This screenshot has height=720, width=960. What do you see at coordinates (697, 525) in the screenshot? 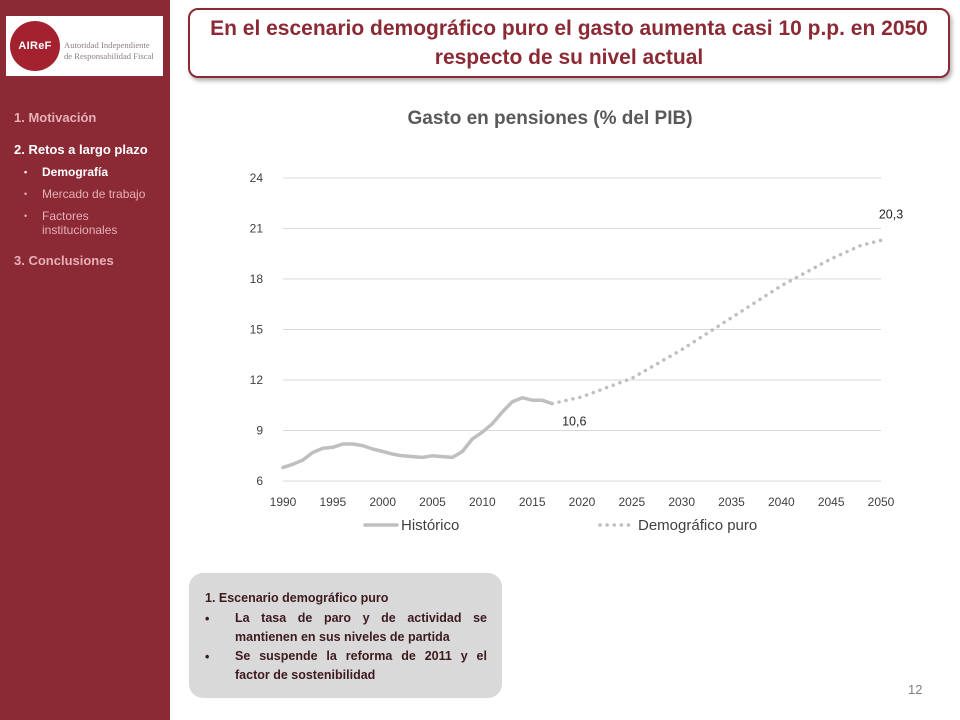
I see `legend-label: Demográfico puro` at bounding box center [697, 525].